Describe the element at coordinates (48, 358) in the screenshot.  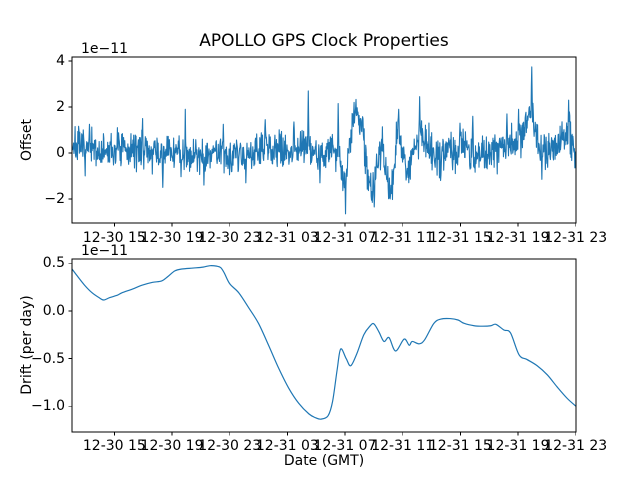
I see `y-tick-label: −0.5` at that location.